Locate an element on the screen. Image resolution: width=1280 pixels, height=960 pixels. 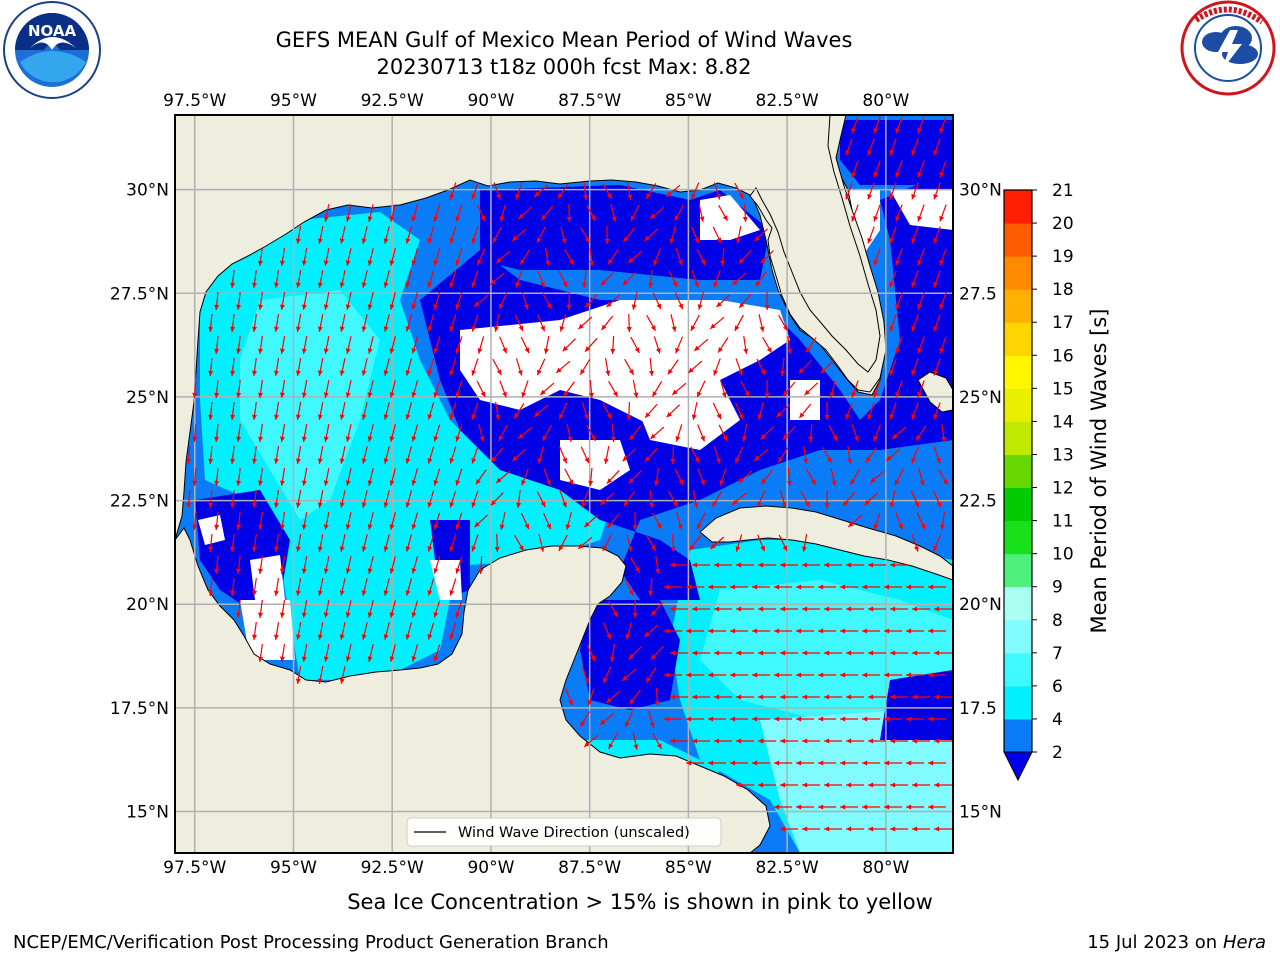
wave-period-region is located at coordinates (446, 580).